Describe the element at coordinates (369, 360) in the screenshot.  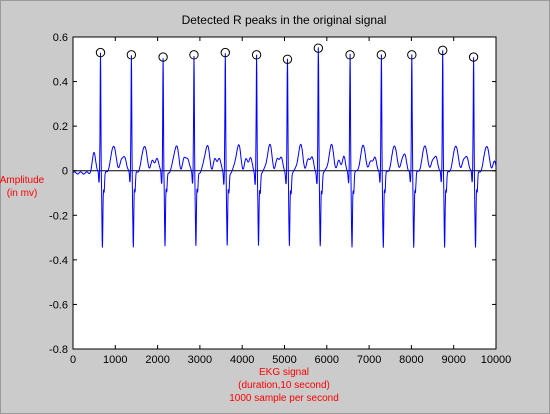
I see `x-tick-label: 7000` at that location.